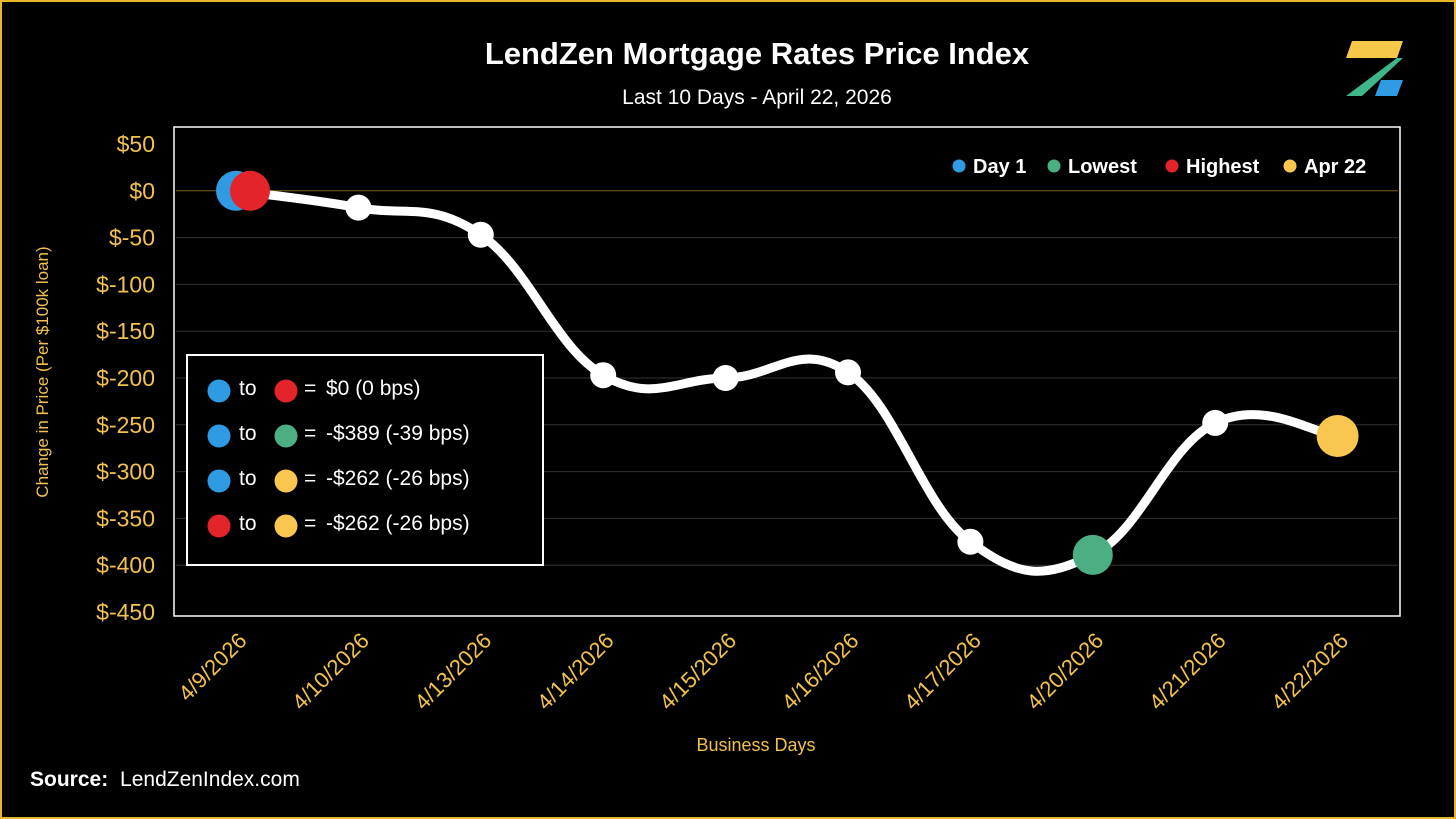 Image resolution: width=1456 pixels, height=819 pixels. I want to click on y-tick-label: $-200, so click(125, 378).